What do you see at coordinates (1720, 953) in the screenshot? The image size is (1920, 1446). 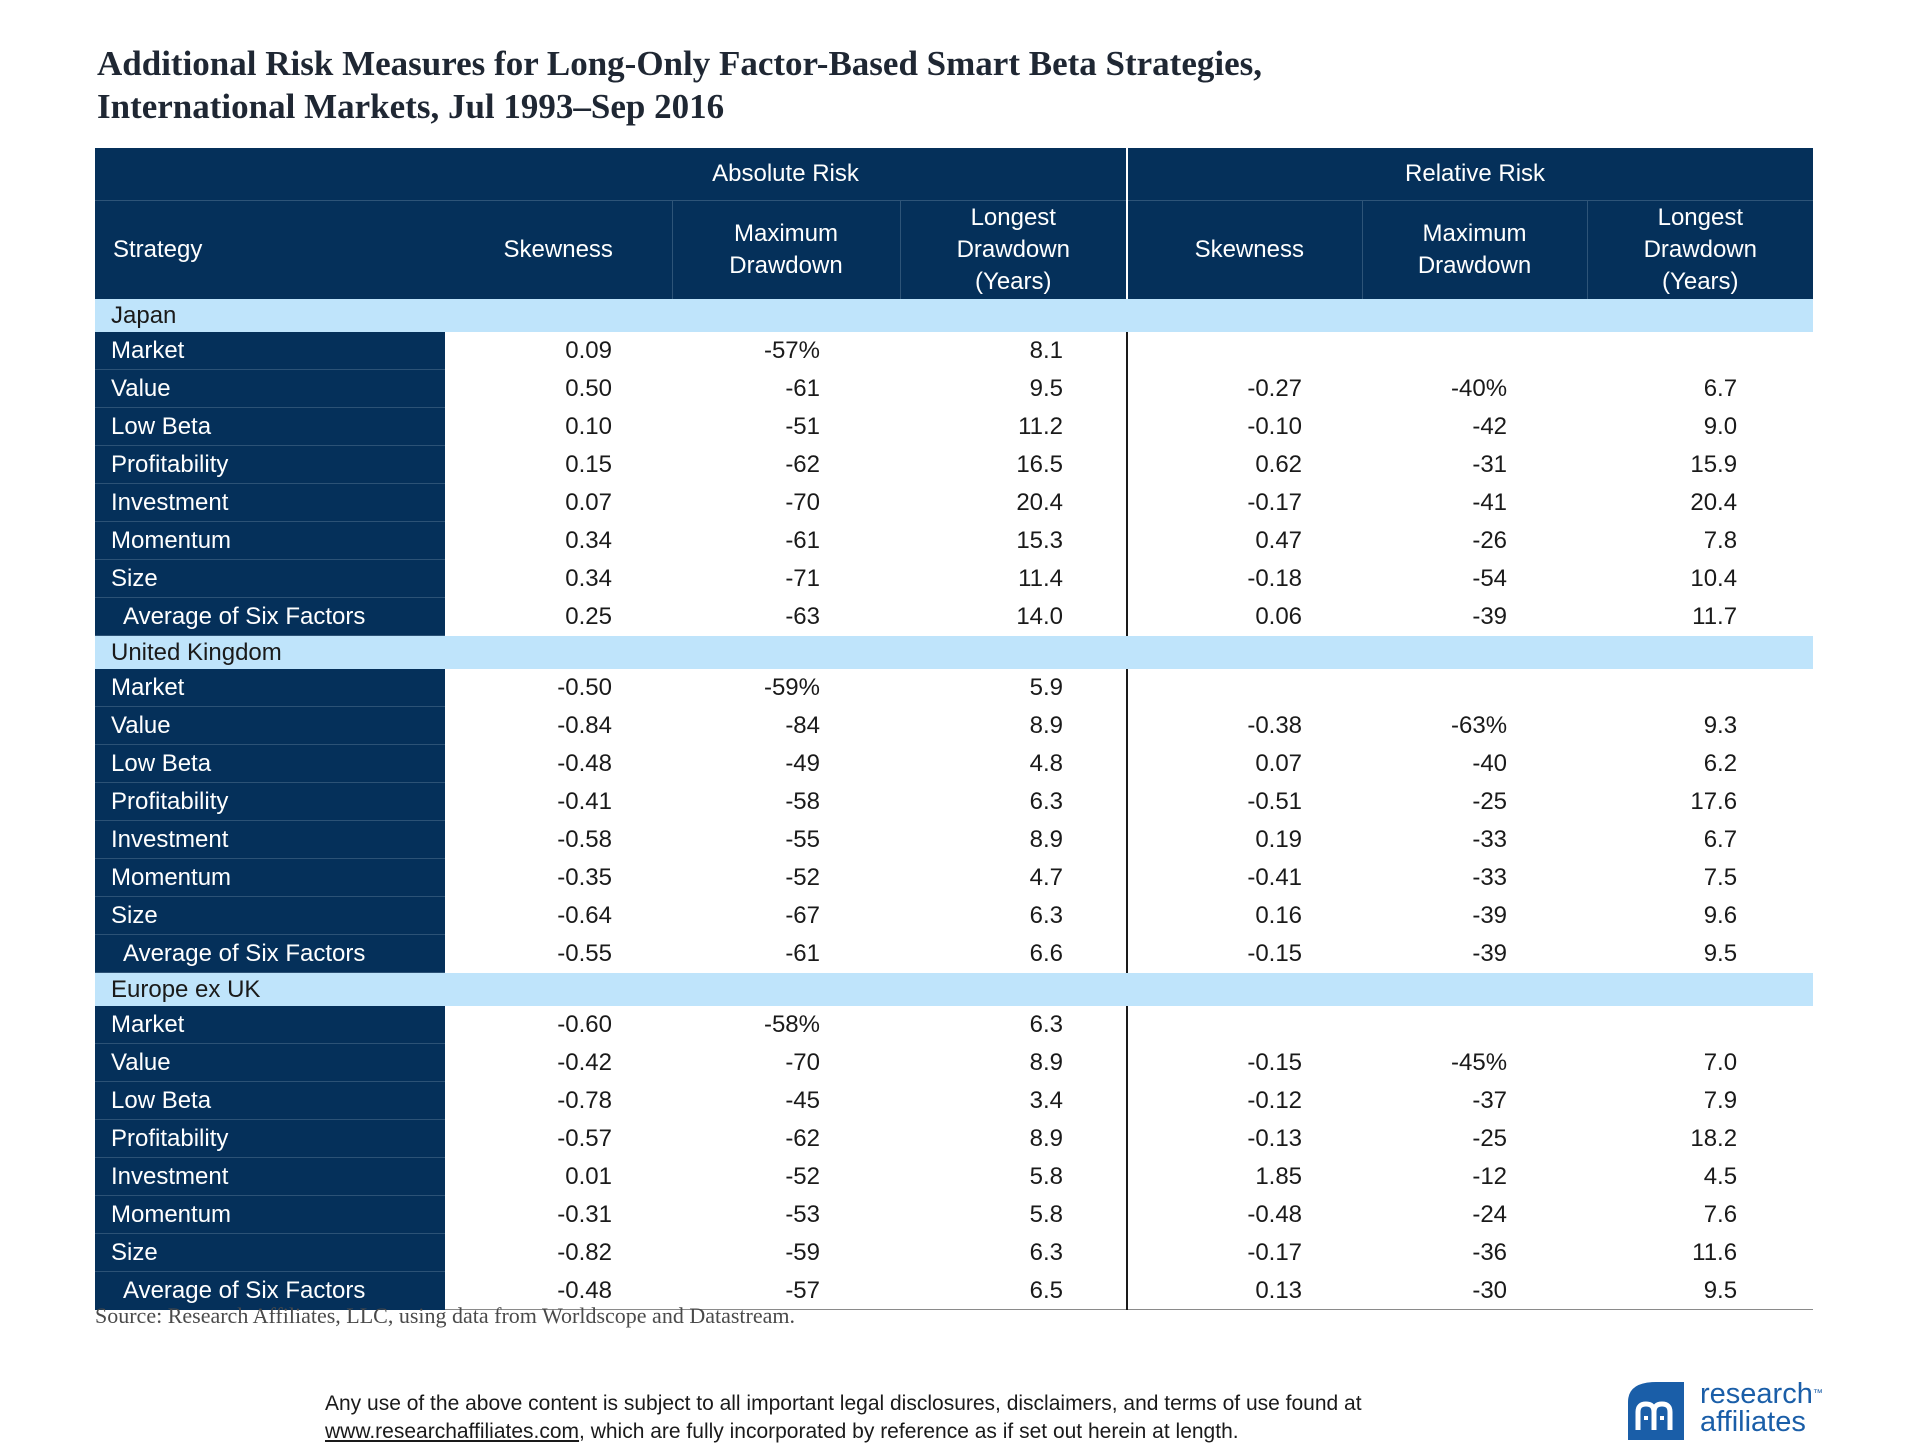 I see `rel-longest-drawdown-cell: 9.5` at bounding box center [1720, 953].